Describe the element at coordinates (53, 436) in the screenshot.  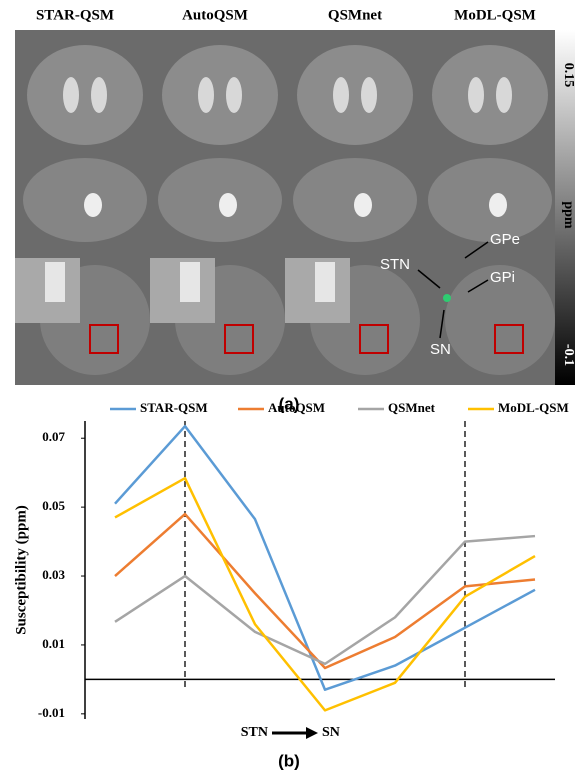
I see `y-tick-label: 0.07` at that location.